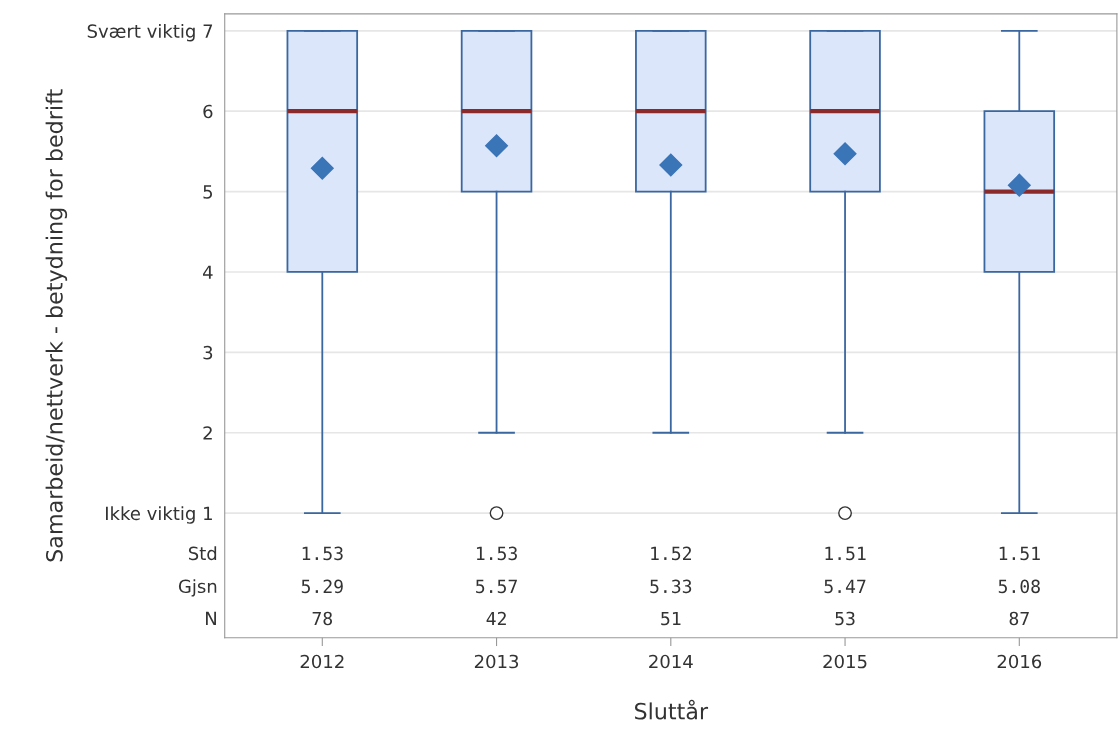 This screenshot has width=1118, height=733. I want to click on y-tick-label: Ikke viktig 1, so click(159, 515).